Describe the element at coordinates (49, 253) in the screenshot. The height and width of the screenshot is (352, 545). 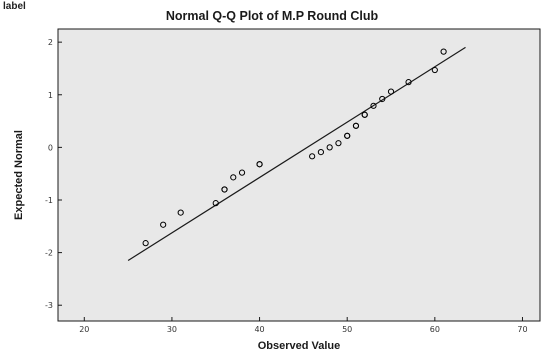
I see `y-tick-label: -2` at that location.